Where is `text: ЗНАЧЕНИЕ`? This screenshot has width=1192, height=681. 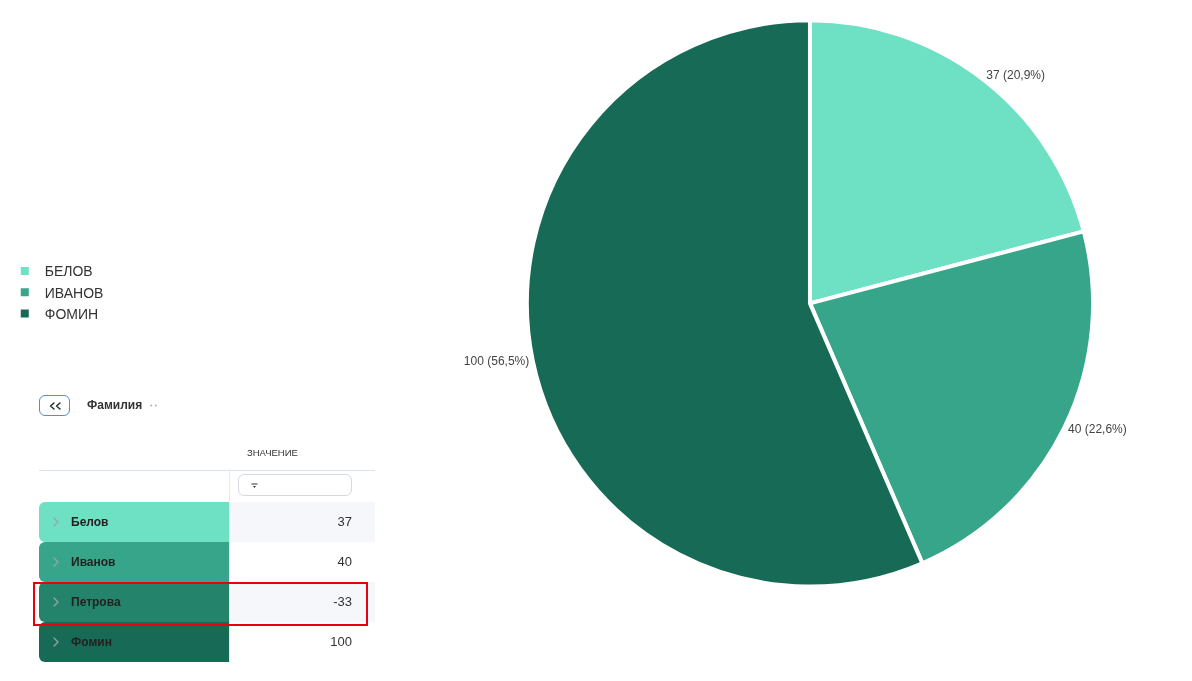 text: ЗНАЧЕНИЕ is located at coordinates (272, 452).